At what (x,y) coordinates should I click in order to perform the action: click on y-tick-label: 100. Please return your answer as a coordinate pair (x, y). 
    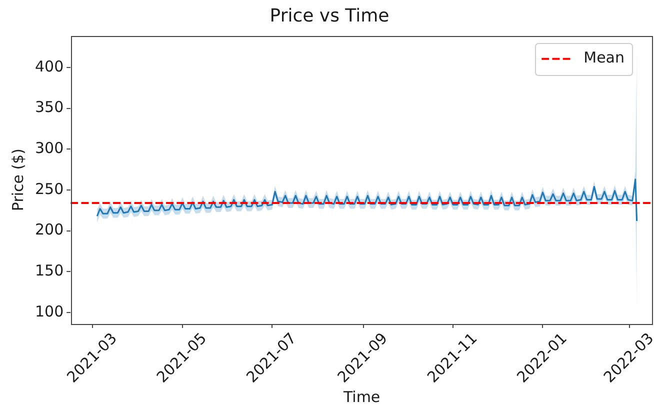
    Looking at the image, I should click on (49, 311).